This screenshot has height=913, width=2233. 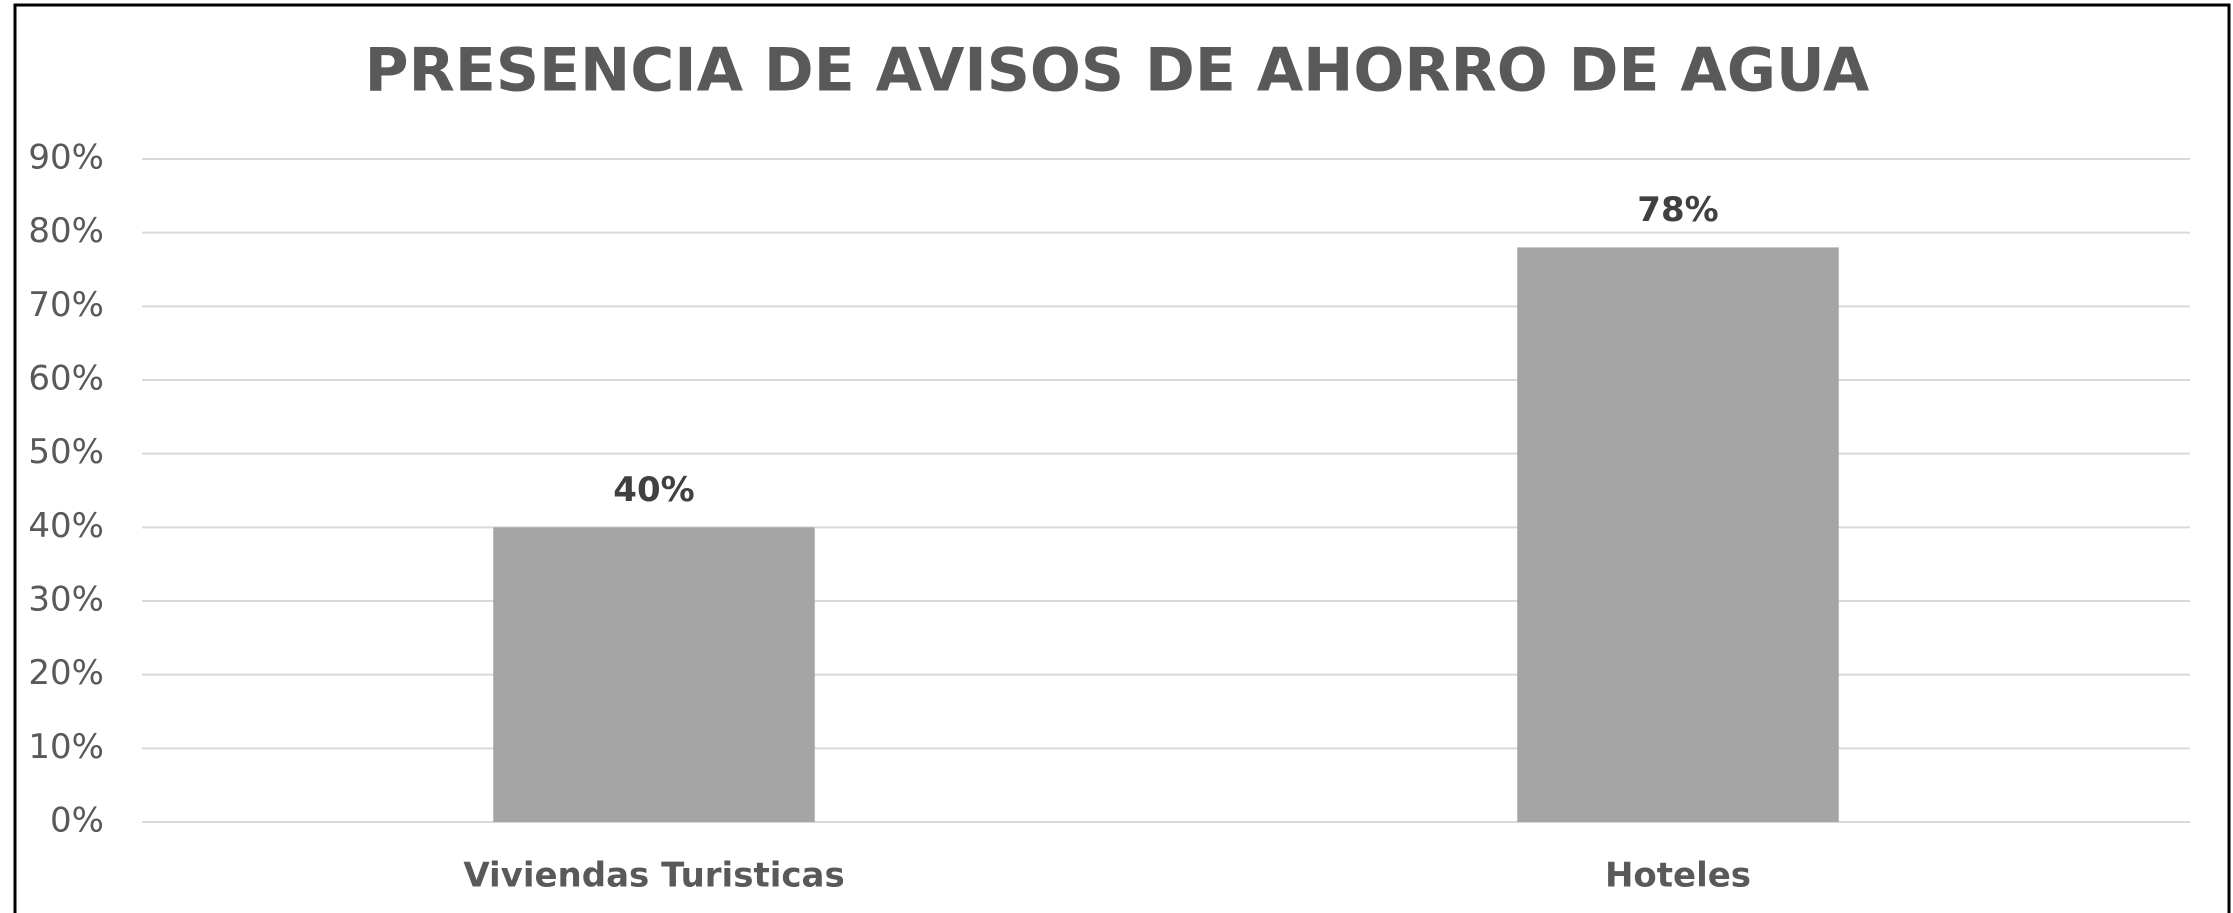 What do you see at coordinates (1678, 876) in the screenshot?
I see `x-tick-label: Hoteles` at bounding box center [1678, 876].